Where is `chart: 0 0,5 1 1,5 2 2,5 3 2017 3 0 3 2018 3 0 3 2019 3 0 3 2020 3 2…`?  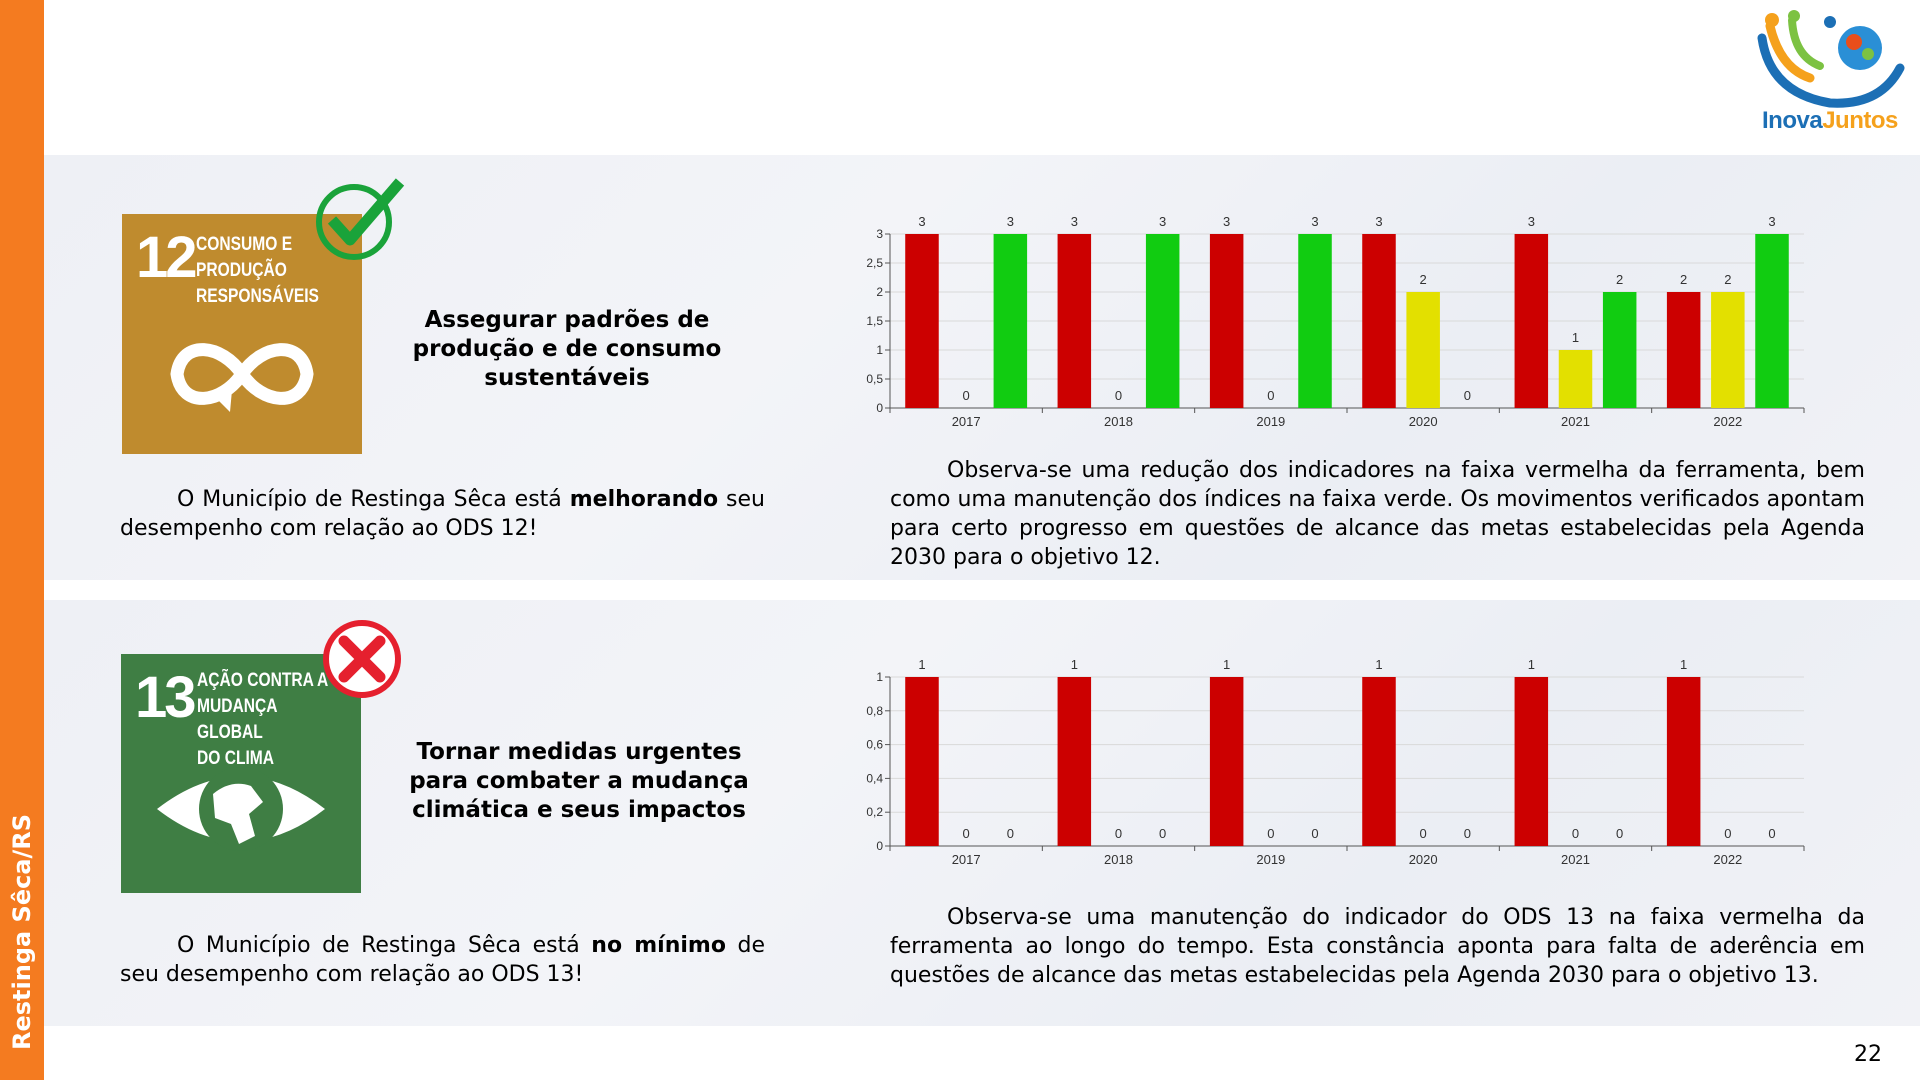
chart: 0 0,5 1 1,5 2 2,5 3 2017 3 0 3 2018 3 0 3 2019 3 0 3 2020 3 2… is located at coordinates (1335, 321).